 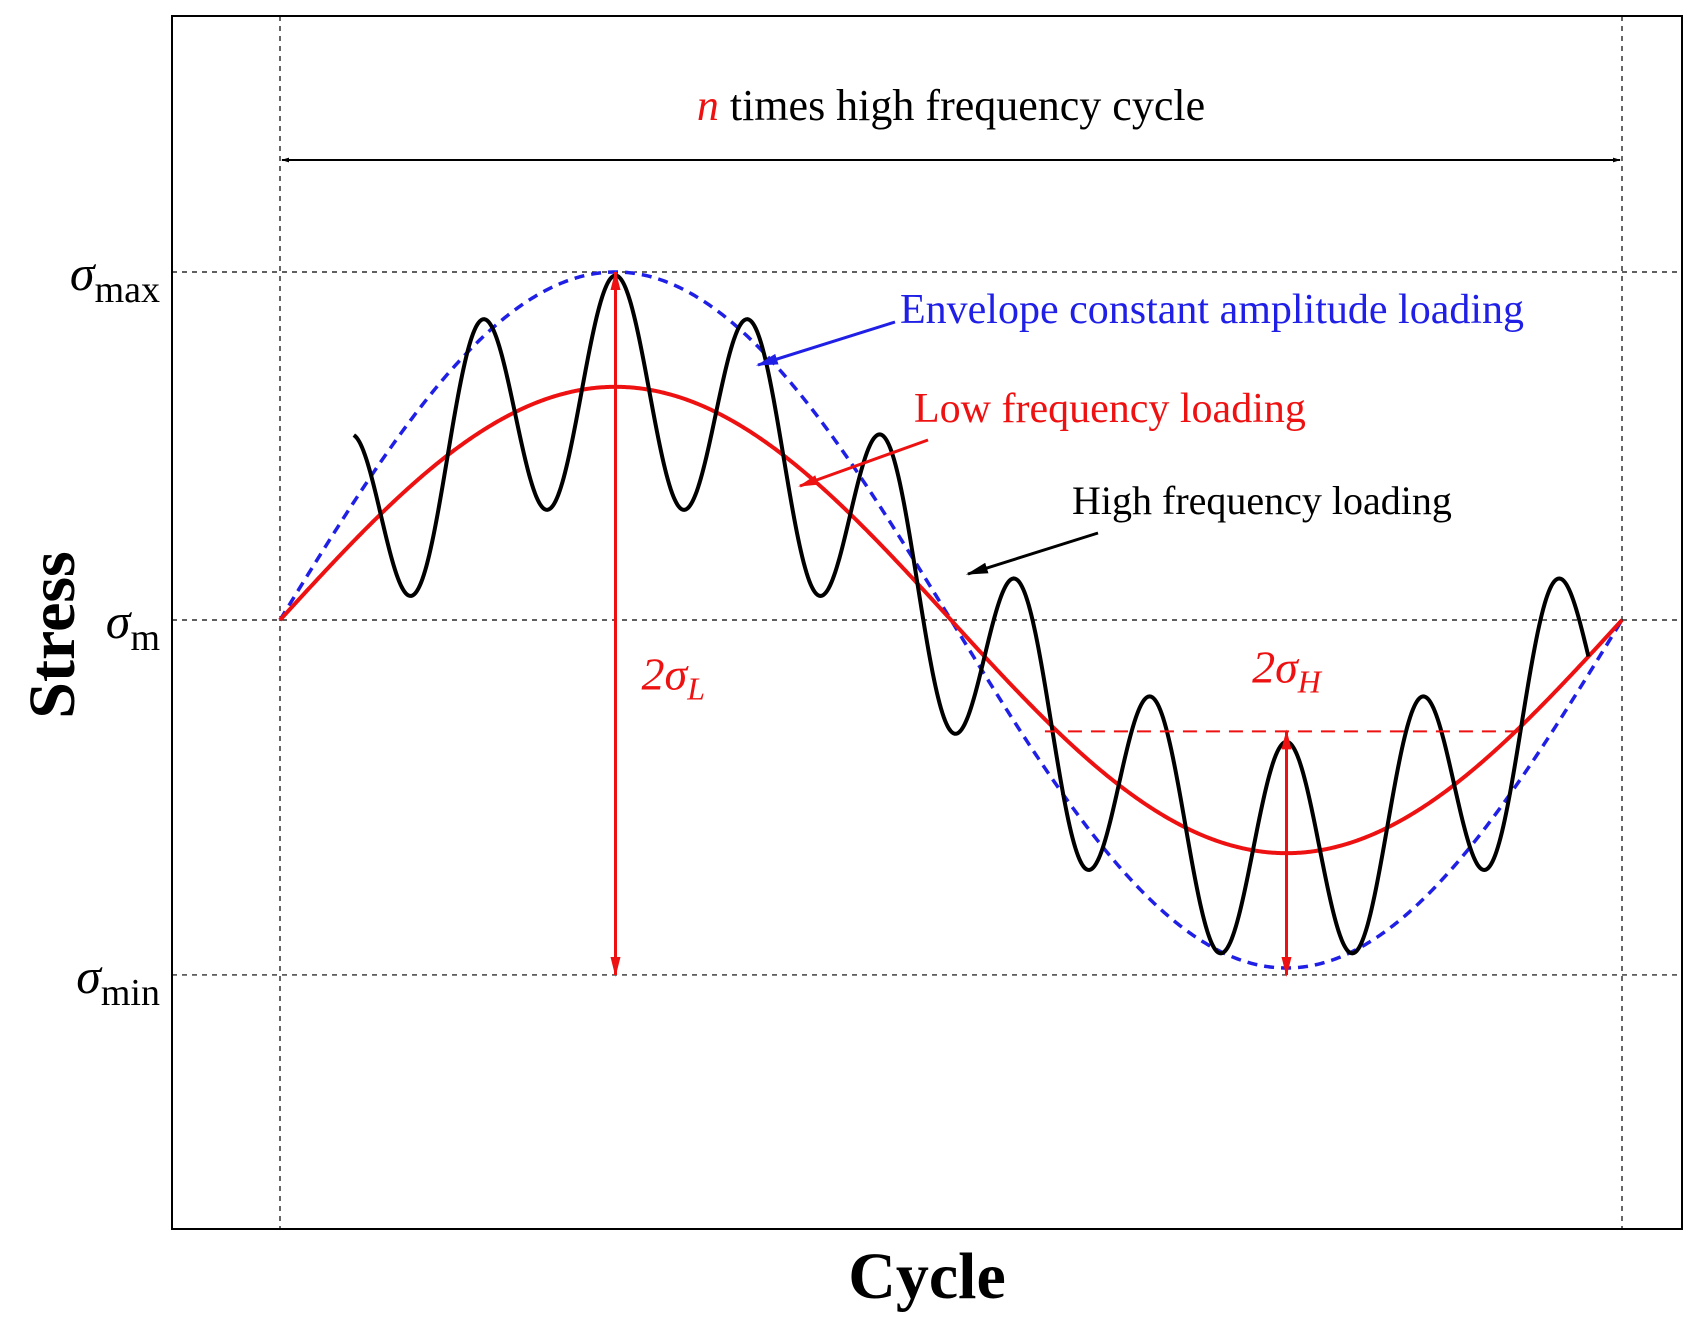 I want to click on y-tick-label-min: σmin, so click(x=118, y=981).